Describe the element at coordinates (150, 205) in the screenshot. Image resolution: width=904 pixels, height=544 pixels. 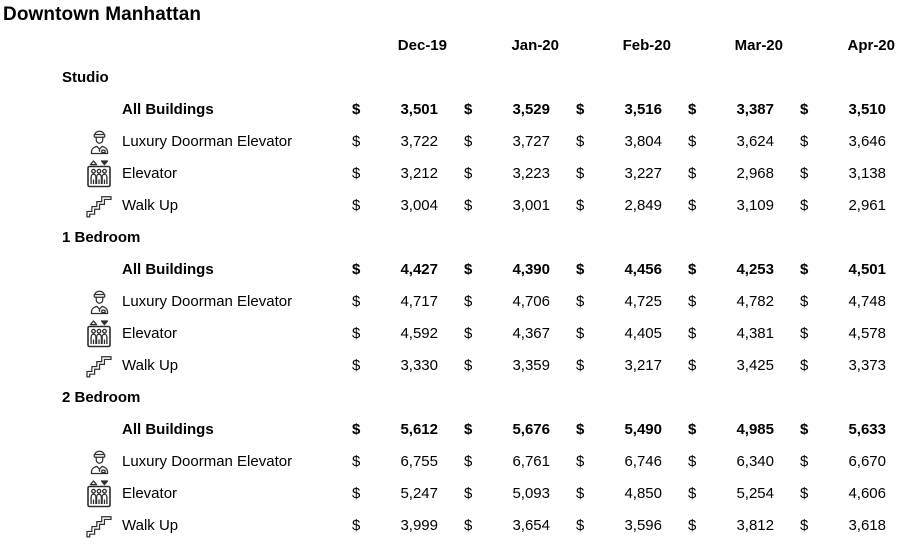
I see `row-label: Walk Up` at that location.